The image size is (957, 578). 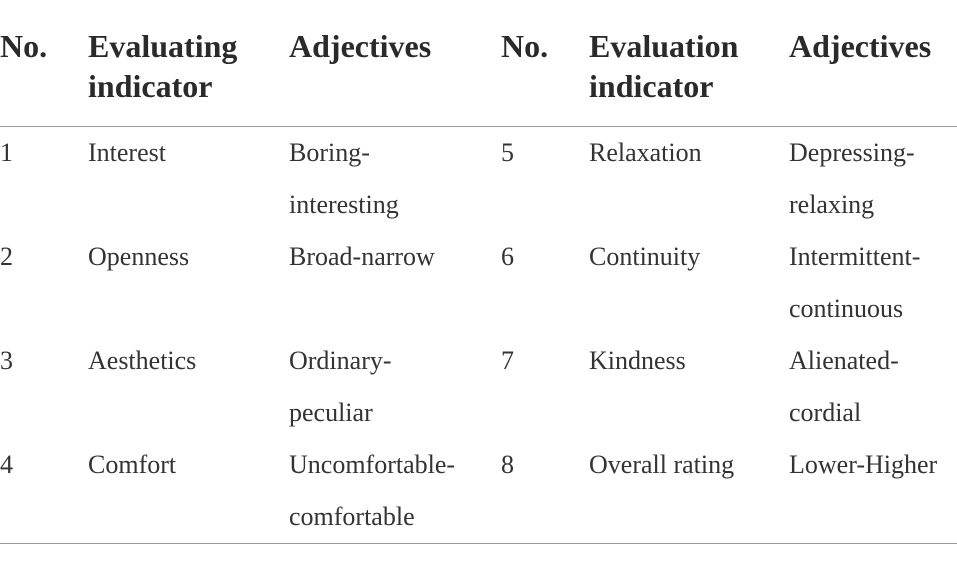 I want to click on cell-no-right: 5, so click(x=507, y=152).